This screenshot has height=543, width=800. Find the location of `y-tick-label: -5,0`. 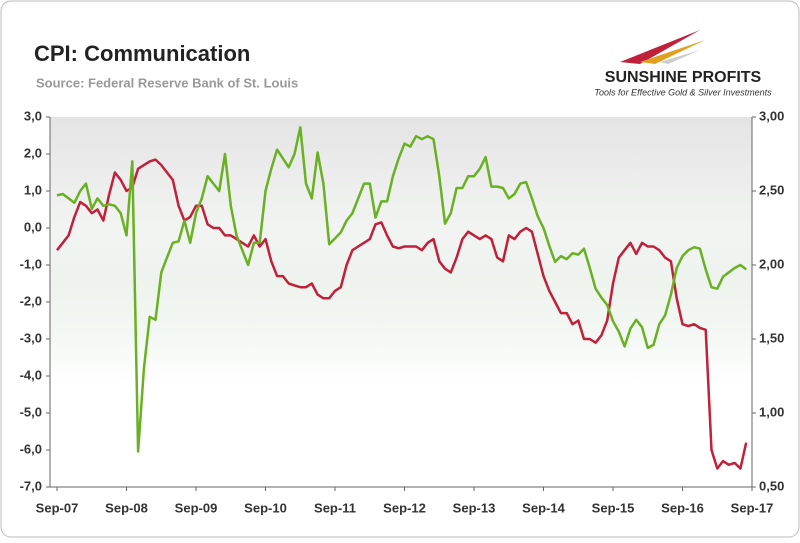

y-tick-label: -5,0 is located at coordinates (31, 411).